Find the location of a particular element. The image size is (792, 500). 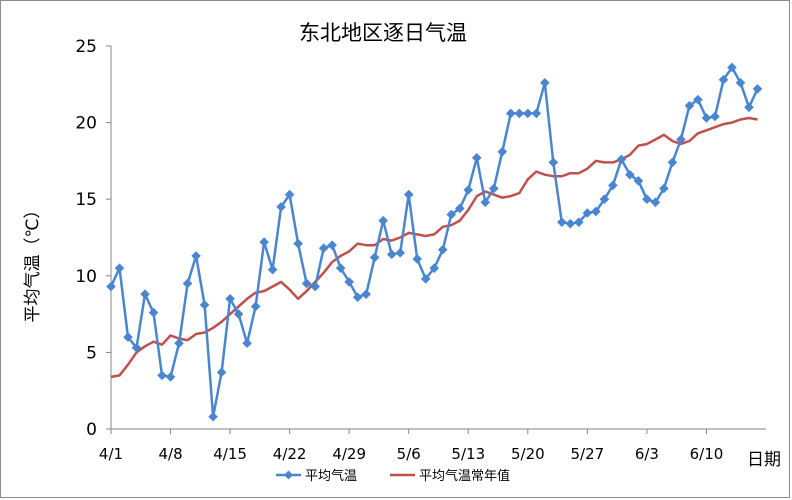

y-tick-label: 25 is located at coordinates (86, 47).